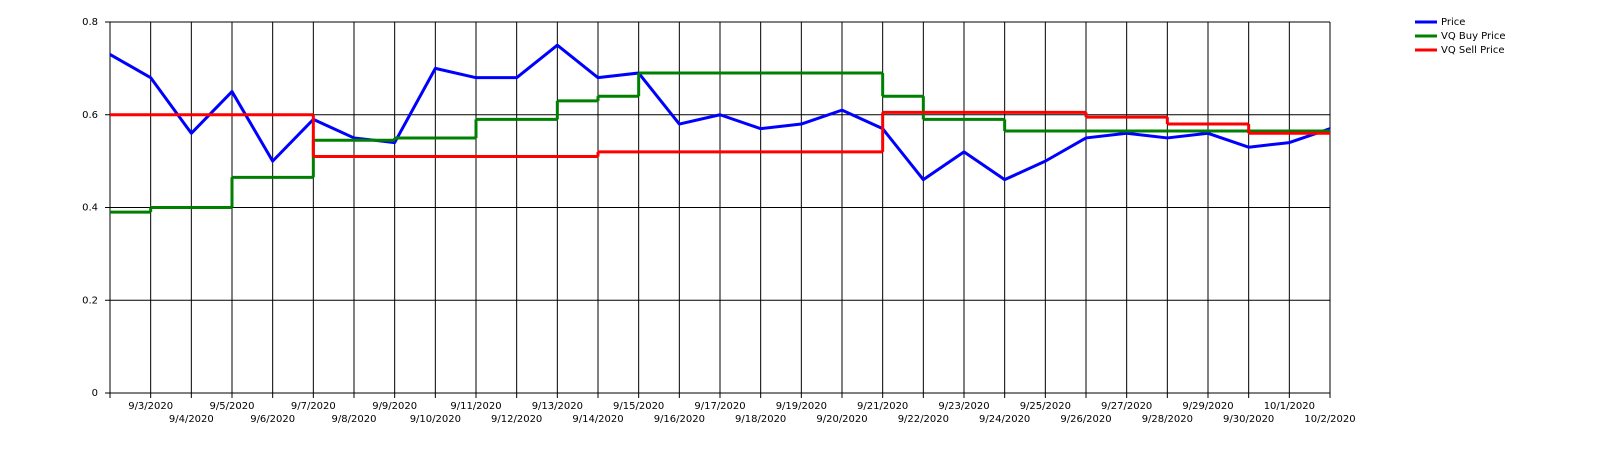 The width and height of the screenshot is (1620, 460). I want to click on x-tick-label: 9/22/2020, so click(923, 419).